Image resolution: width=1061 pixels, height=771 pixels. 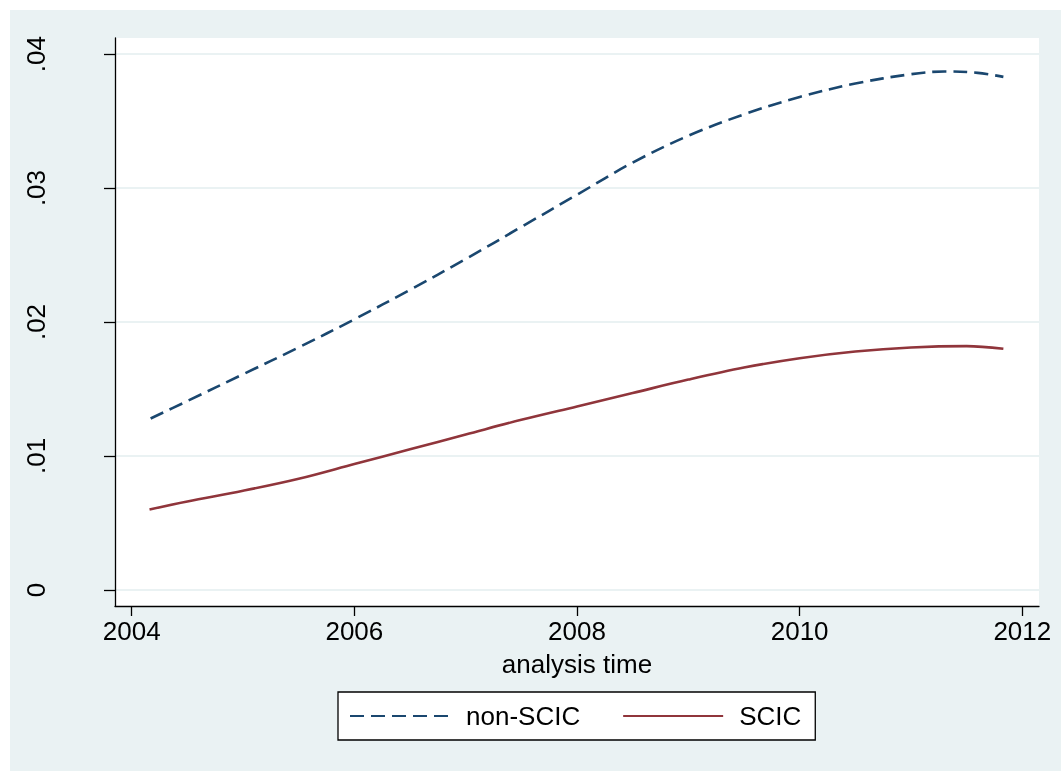 I want to click on x-tick-label: 2006, so click(x=354, y=631).